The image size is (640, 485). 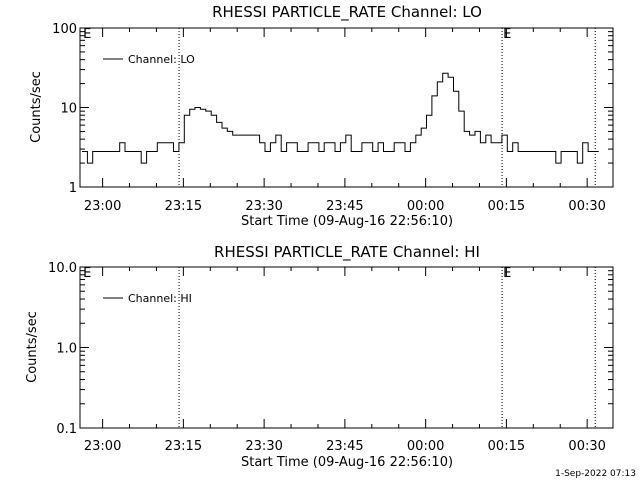 What do you see at coordinates (66, 349) in the screenshot?
I see `y-tick-label: 1.0` at bounding box center [66, 349].